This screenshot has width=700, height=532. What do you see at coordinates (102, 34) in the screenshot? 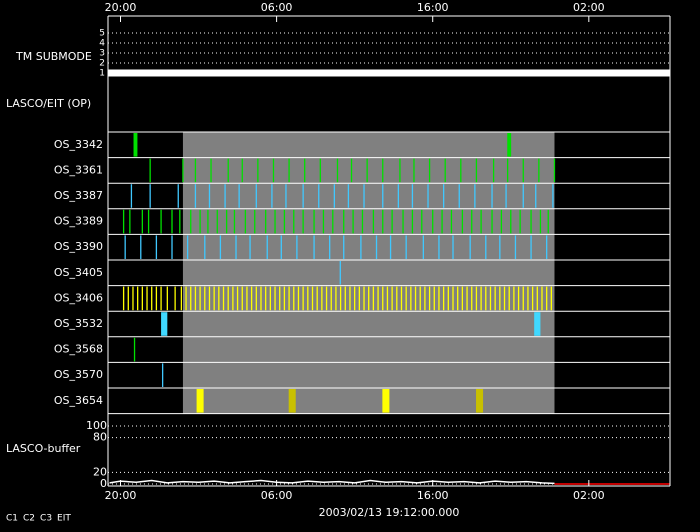
I see `submode-tick-label: 5` at bounding box center [102, 34].